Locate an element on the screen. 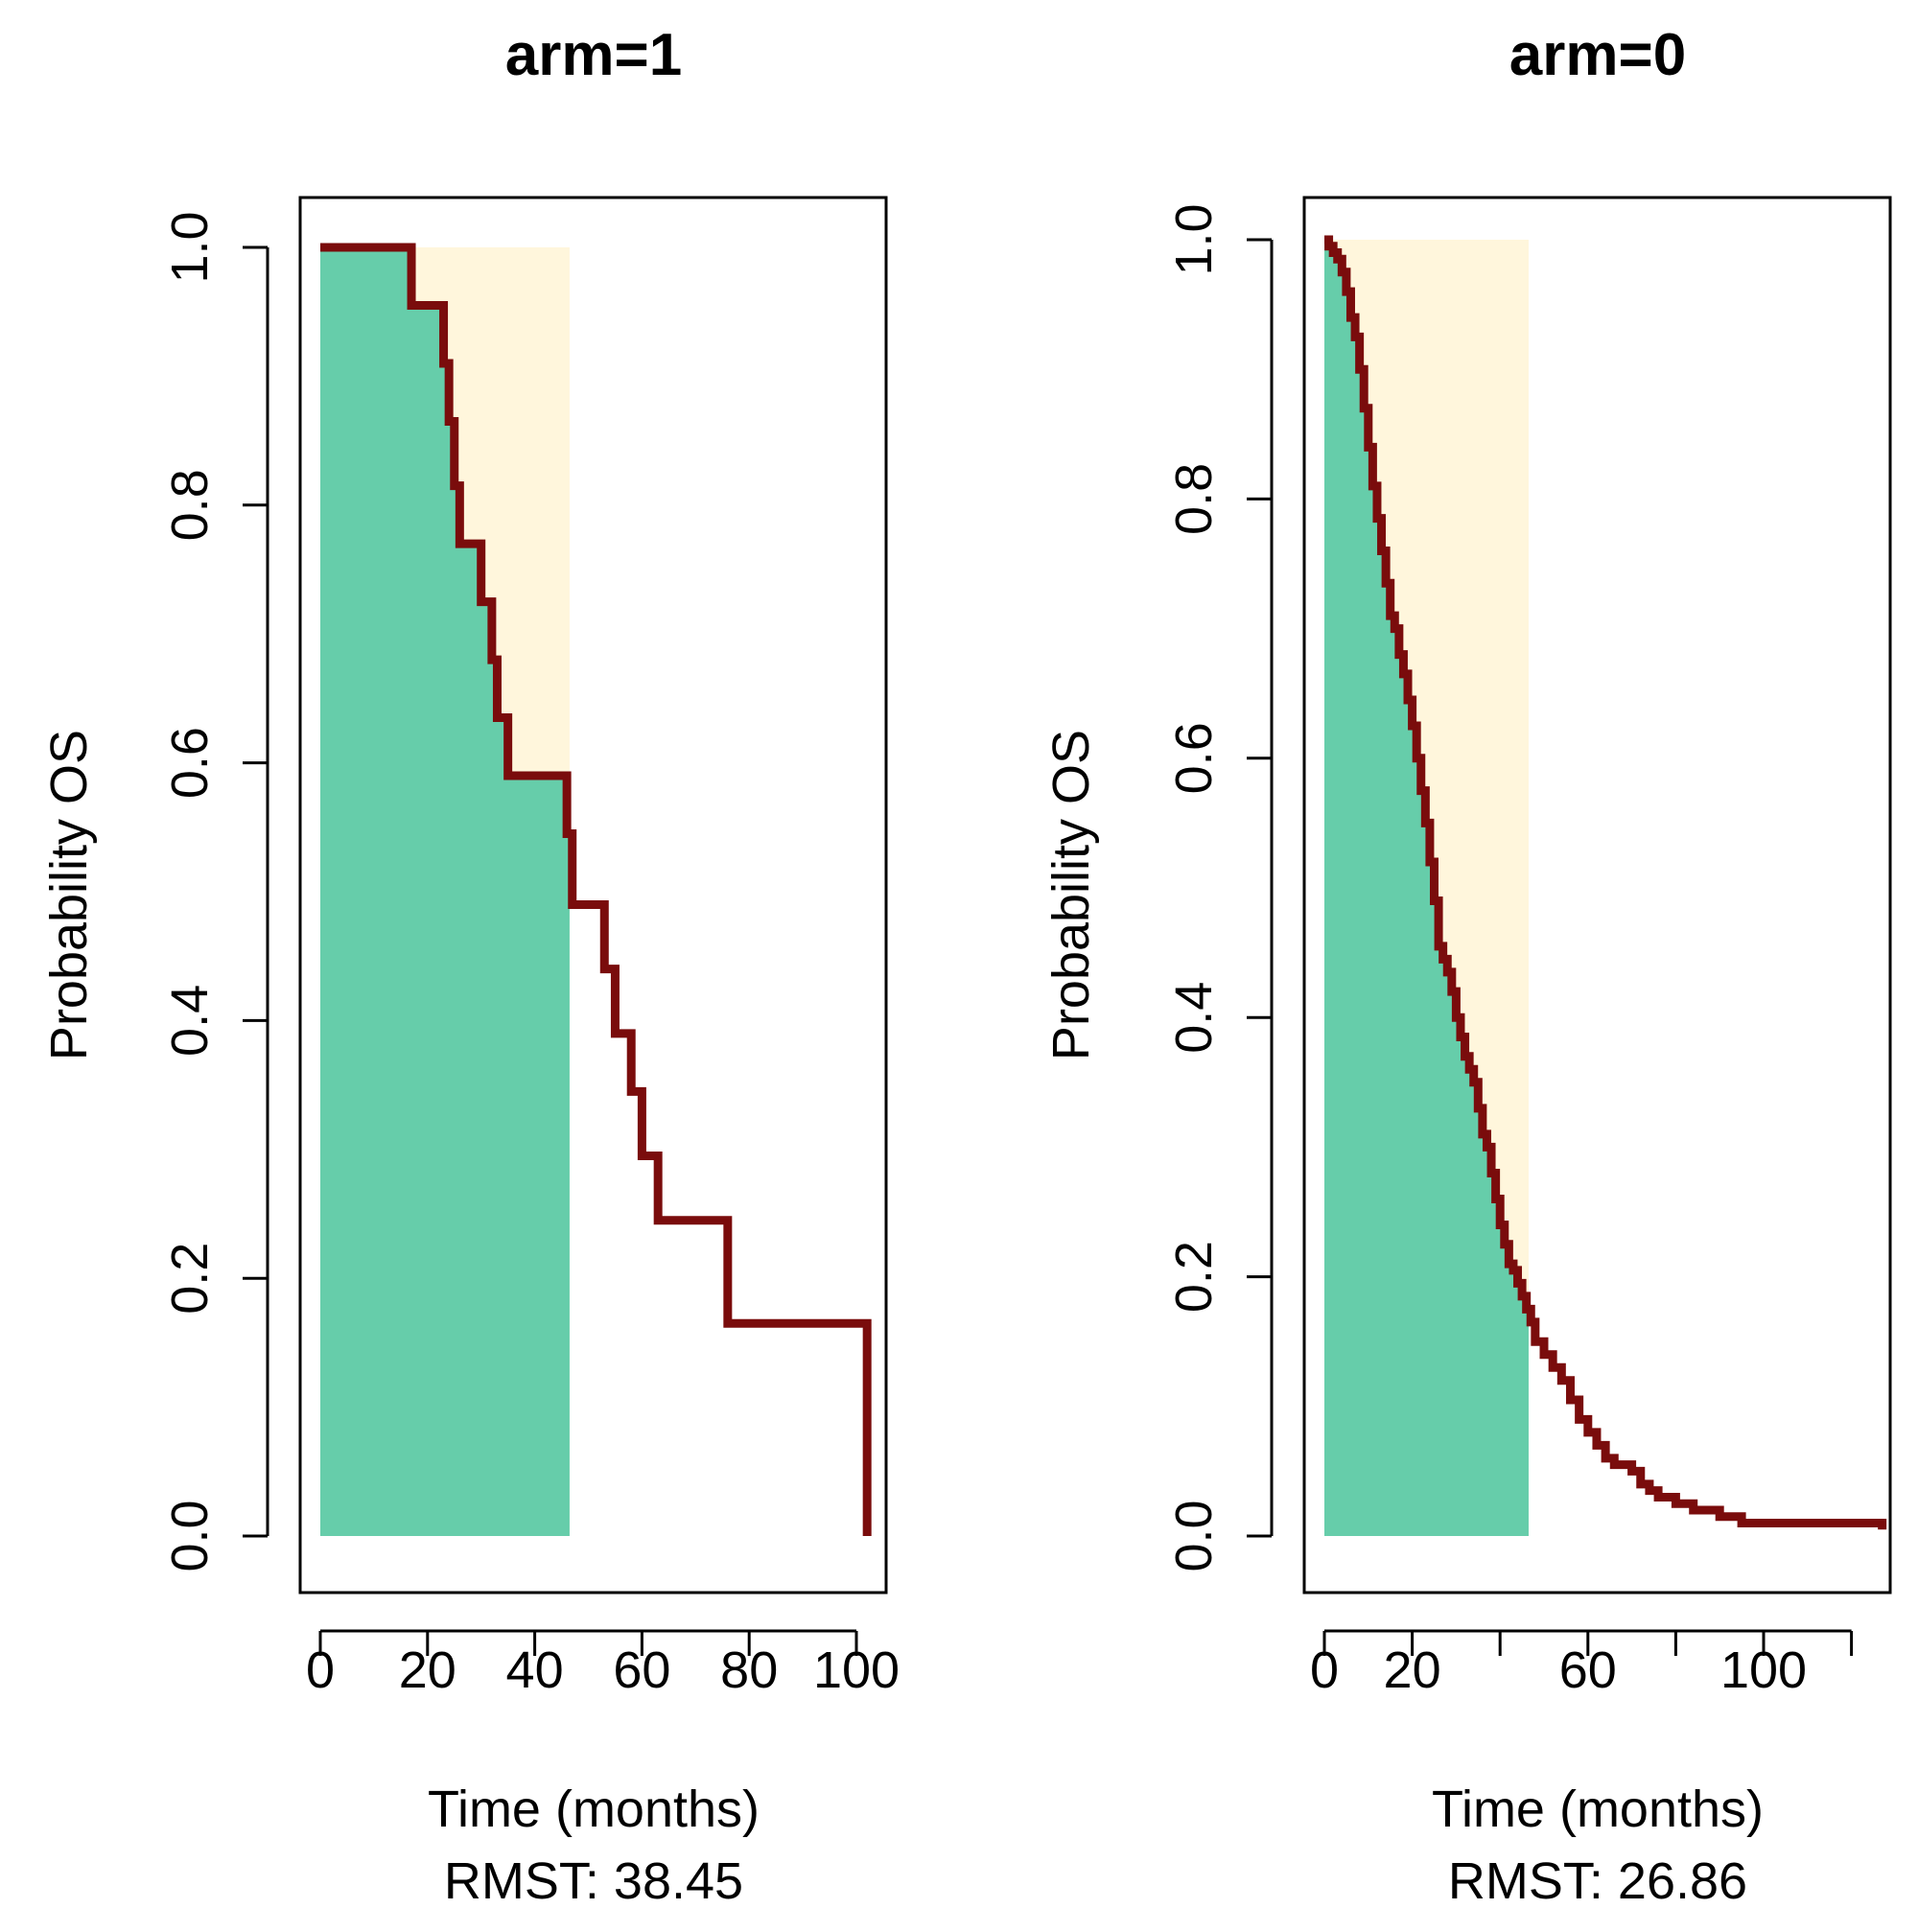 The image size is (1918, 1932). x-tick-label: 80 is located at coordinates (749, 1670).